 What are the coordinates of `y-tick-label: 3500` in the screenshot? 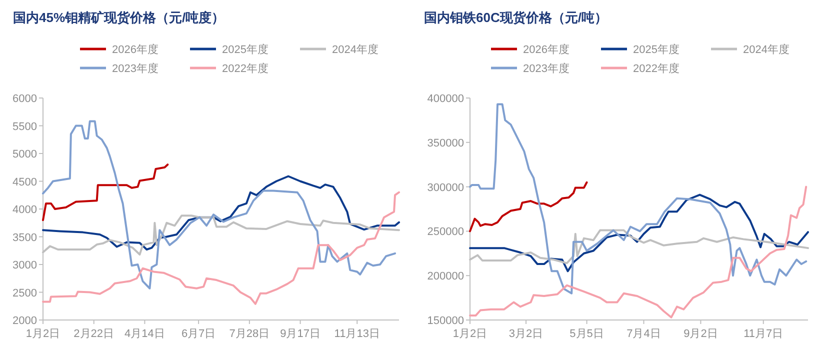 It's located at (24, 238).